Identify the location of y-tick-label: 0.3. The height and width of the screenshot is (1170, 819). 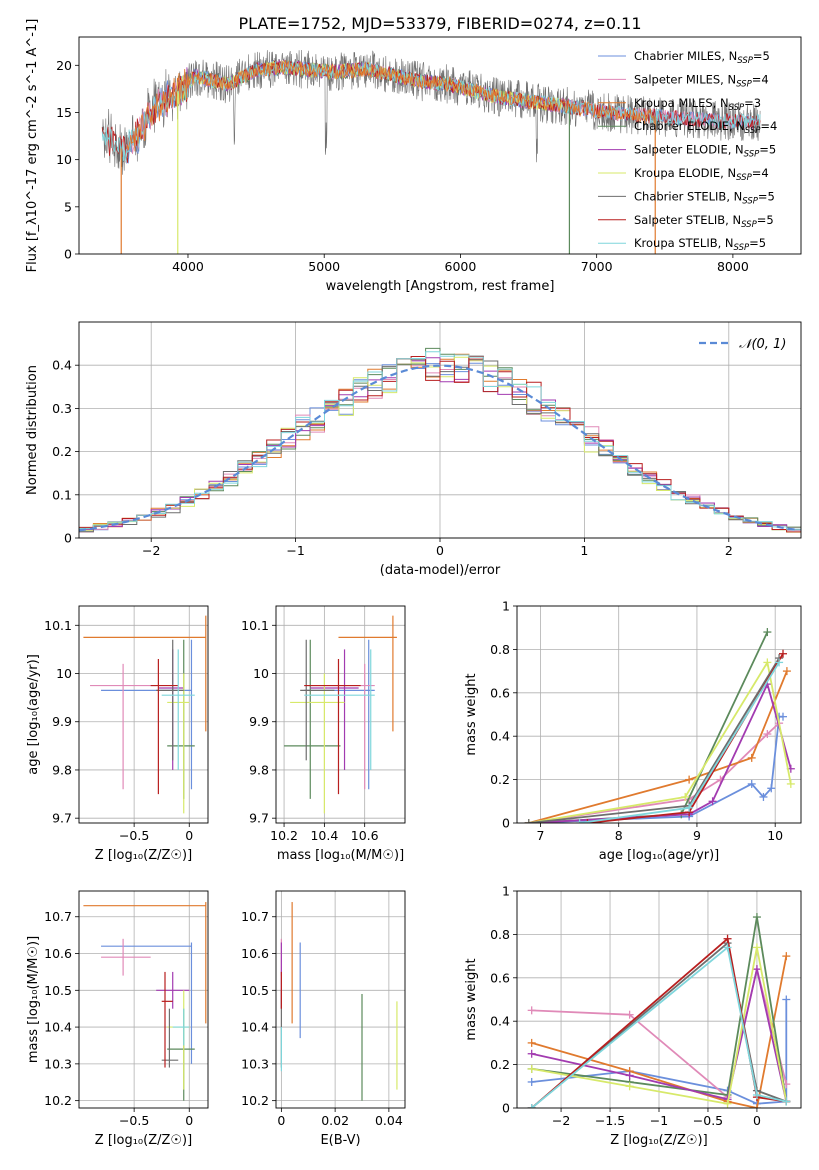
(62, 408).